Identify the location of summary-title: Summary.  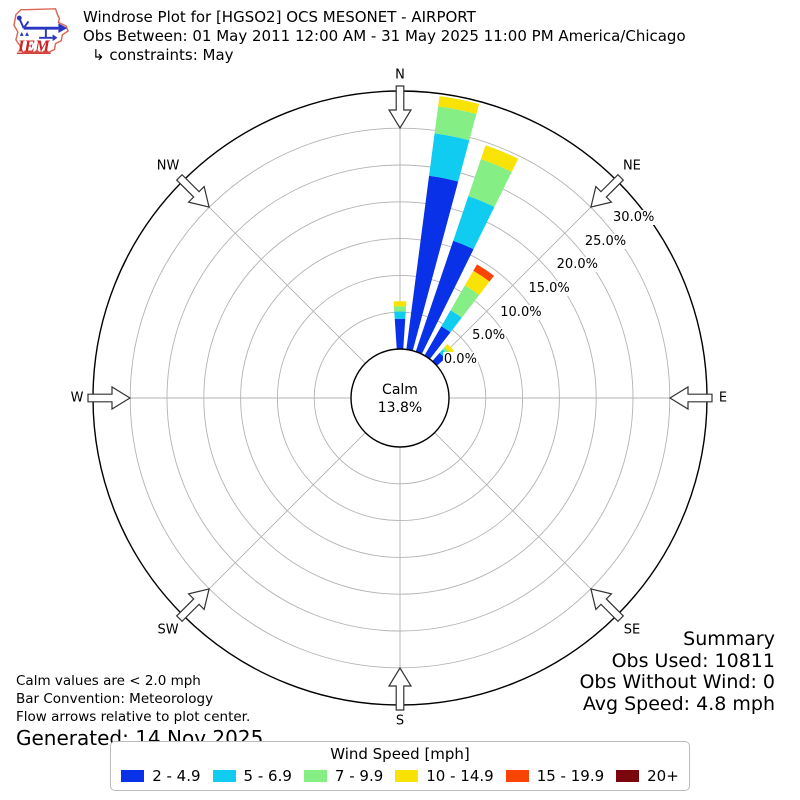
(729, 639).